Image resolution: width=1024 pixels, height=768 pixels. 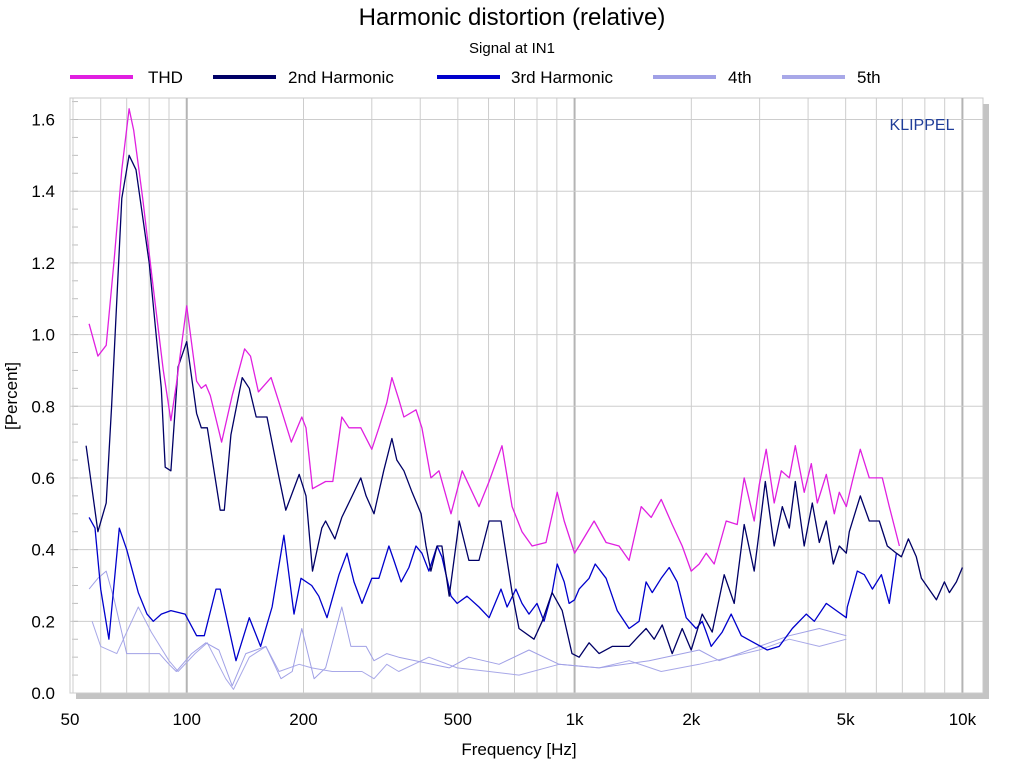 I want to click on legend-item: THD, so click(x=126, y=77).